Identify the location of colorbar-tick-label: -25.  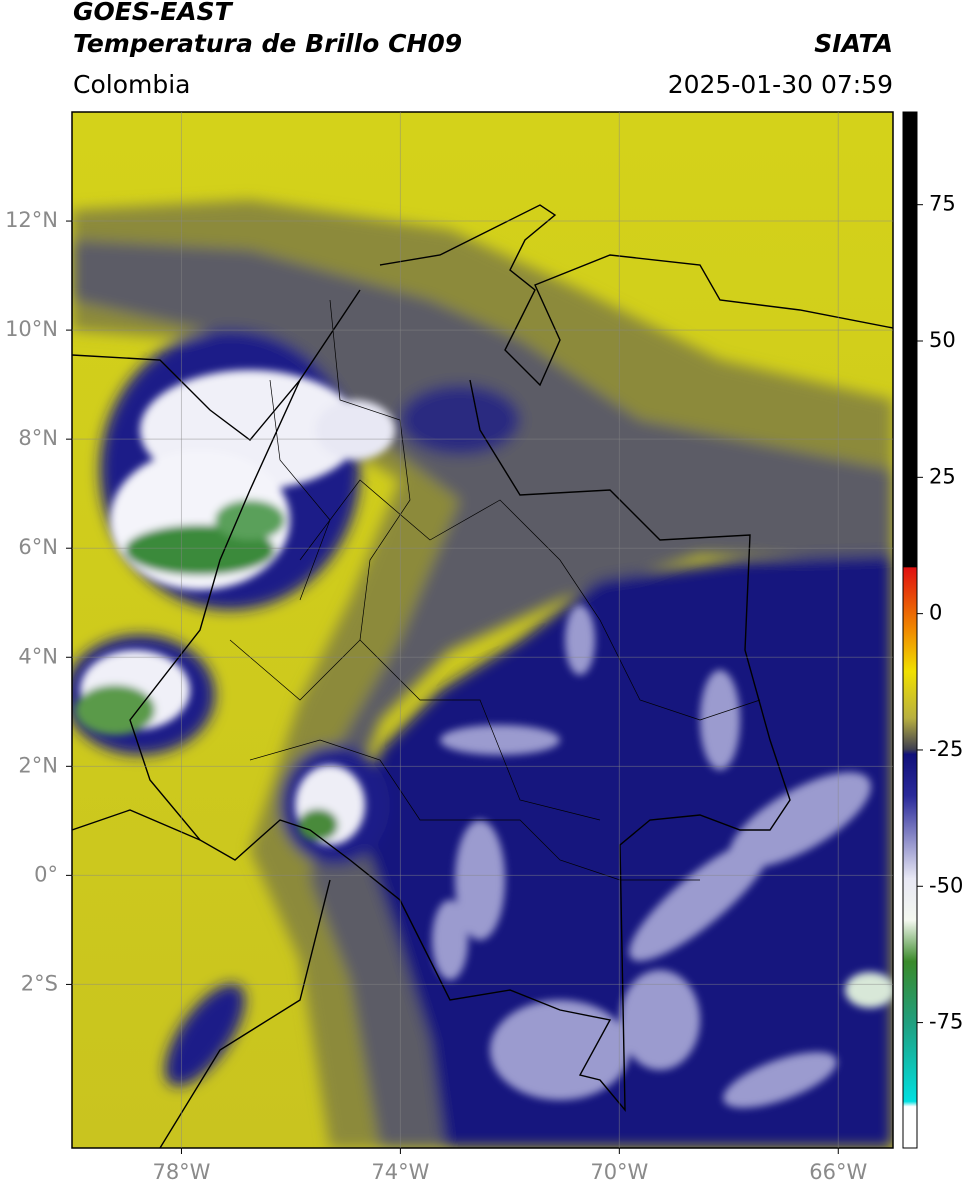
(946, 749).